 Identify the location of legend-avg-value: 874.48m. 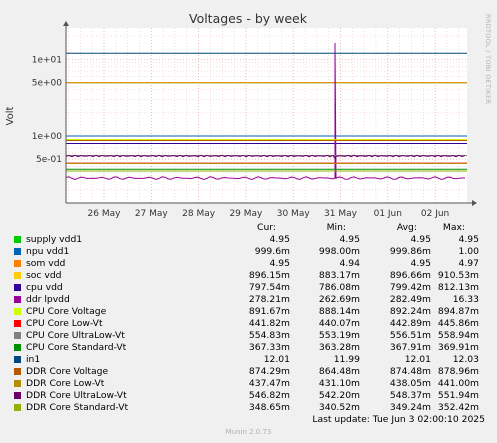
(410, 371).